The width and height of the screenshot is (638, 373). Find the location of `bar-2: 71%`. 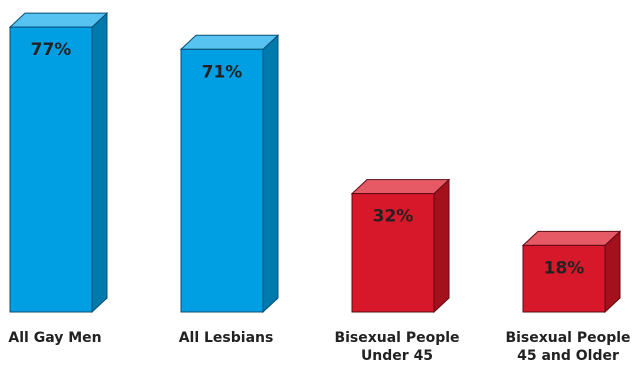

bar-2: 71% is located at coordinates (229, 174).